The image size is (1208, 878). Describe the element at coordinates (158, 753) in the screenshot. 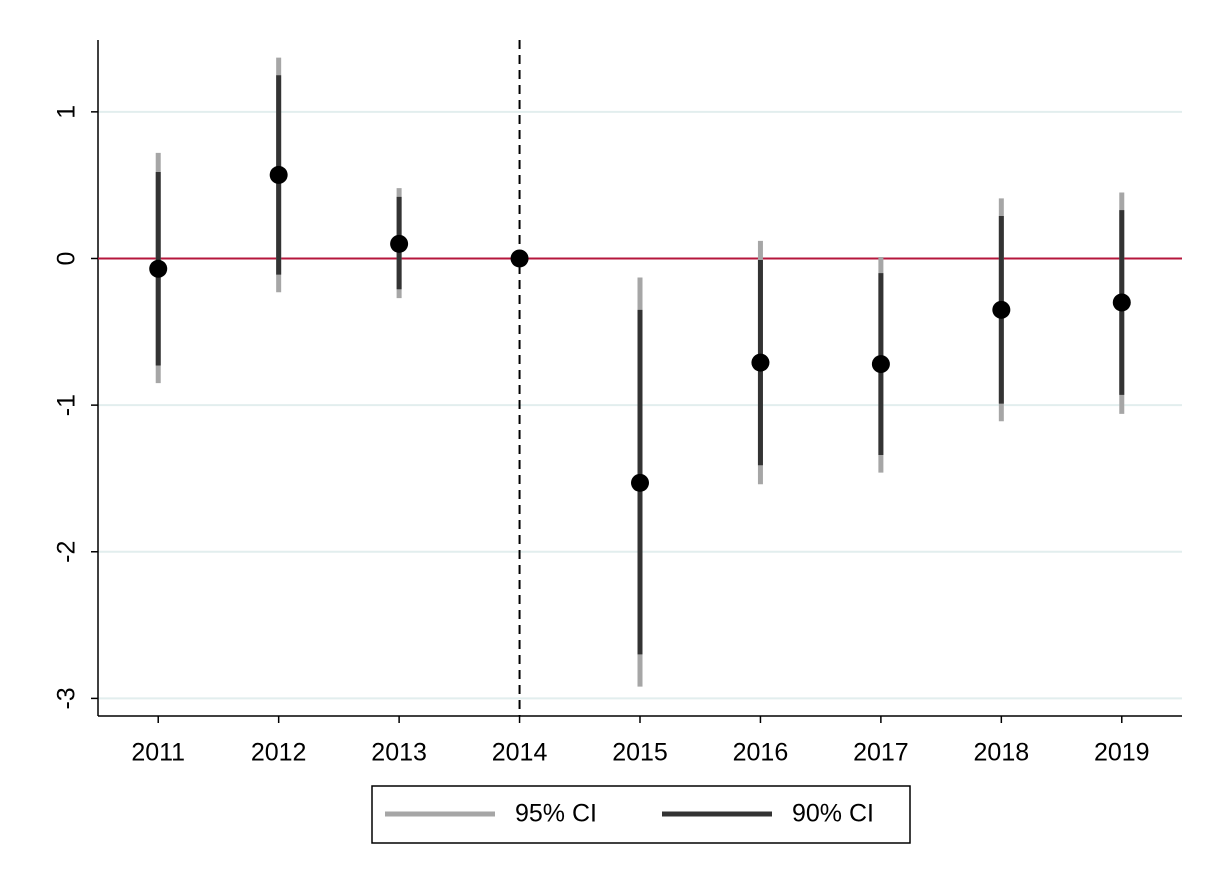

I see `x-tick-label: 2011` at that location.